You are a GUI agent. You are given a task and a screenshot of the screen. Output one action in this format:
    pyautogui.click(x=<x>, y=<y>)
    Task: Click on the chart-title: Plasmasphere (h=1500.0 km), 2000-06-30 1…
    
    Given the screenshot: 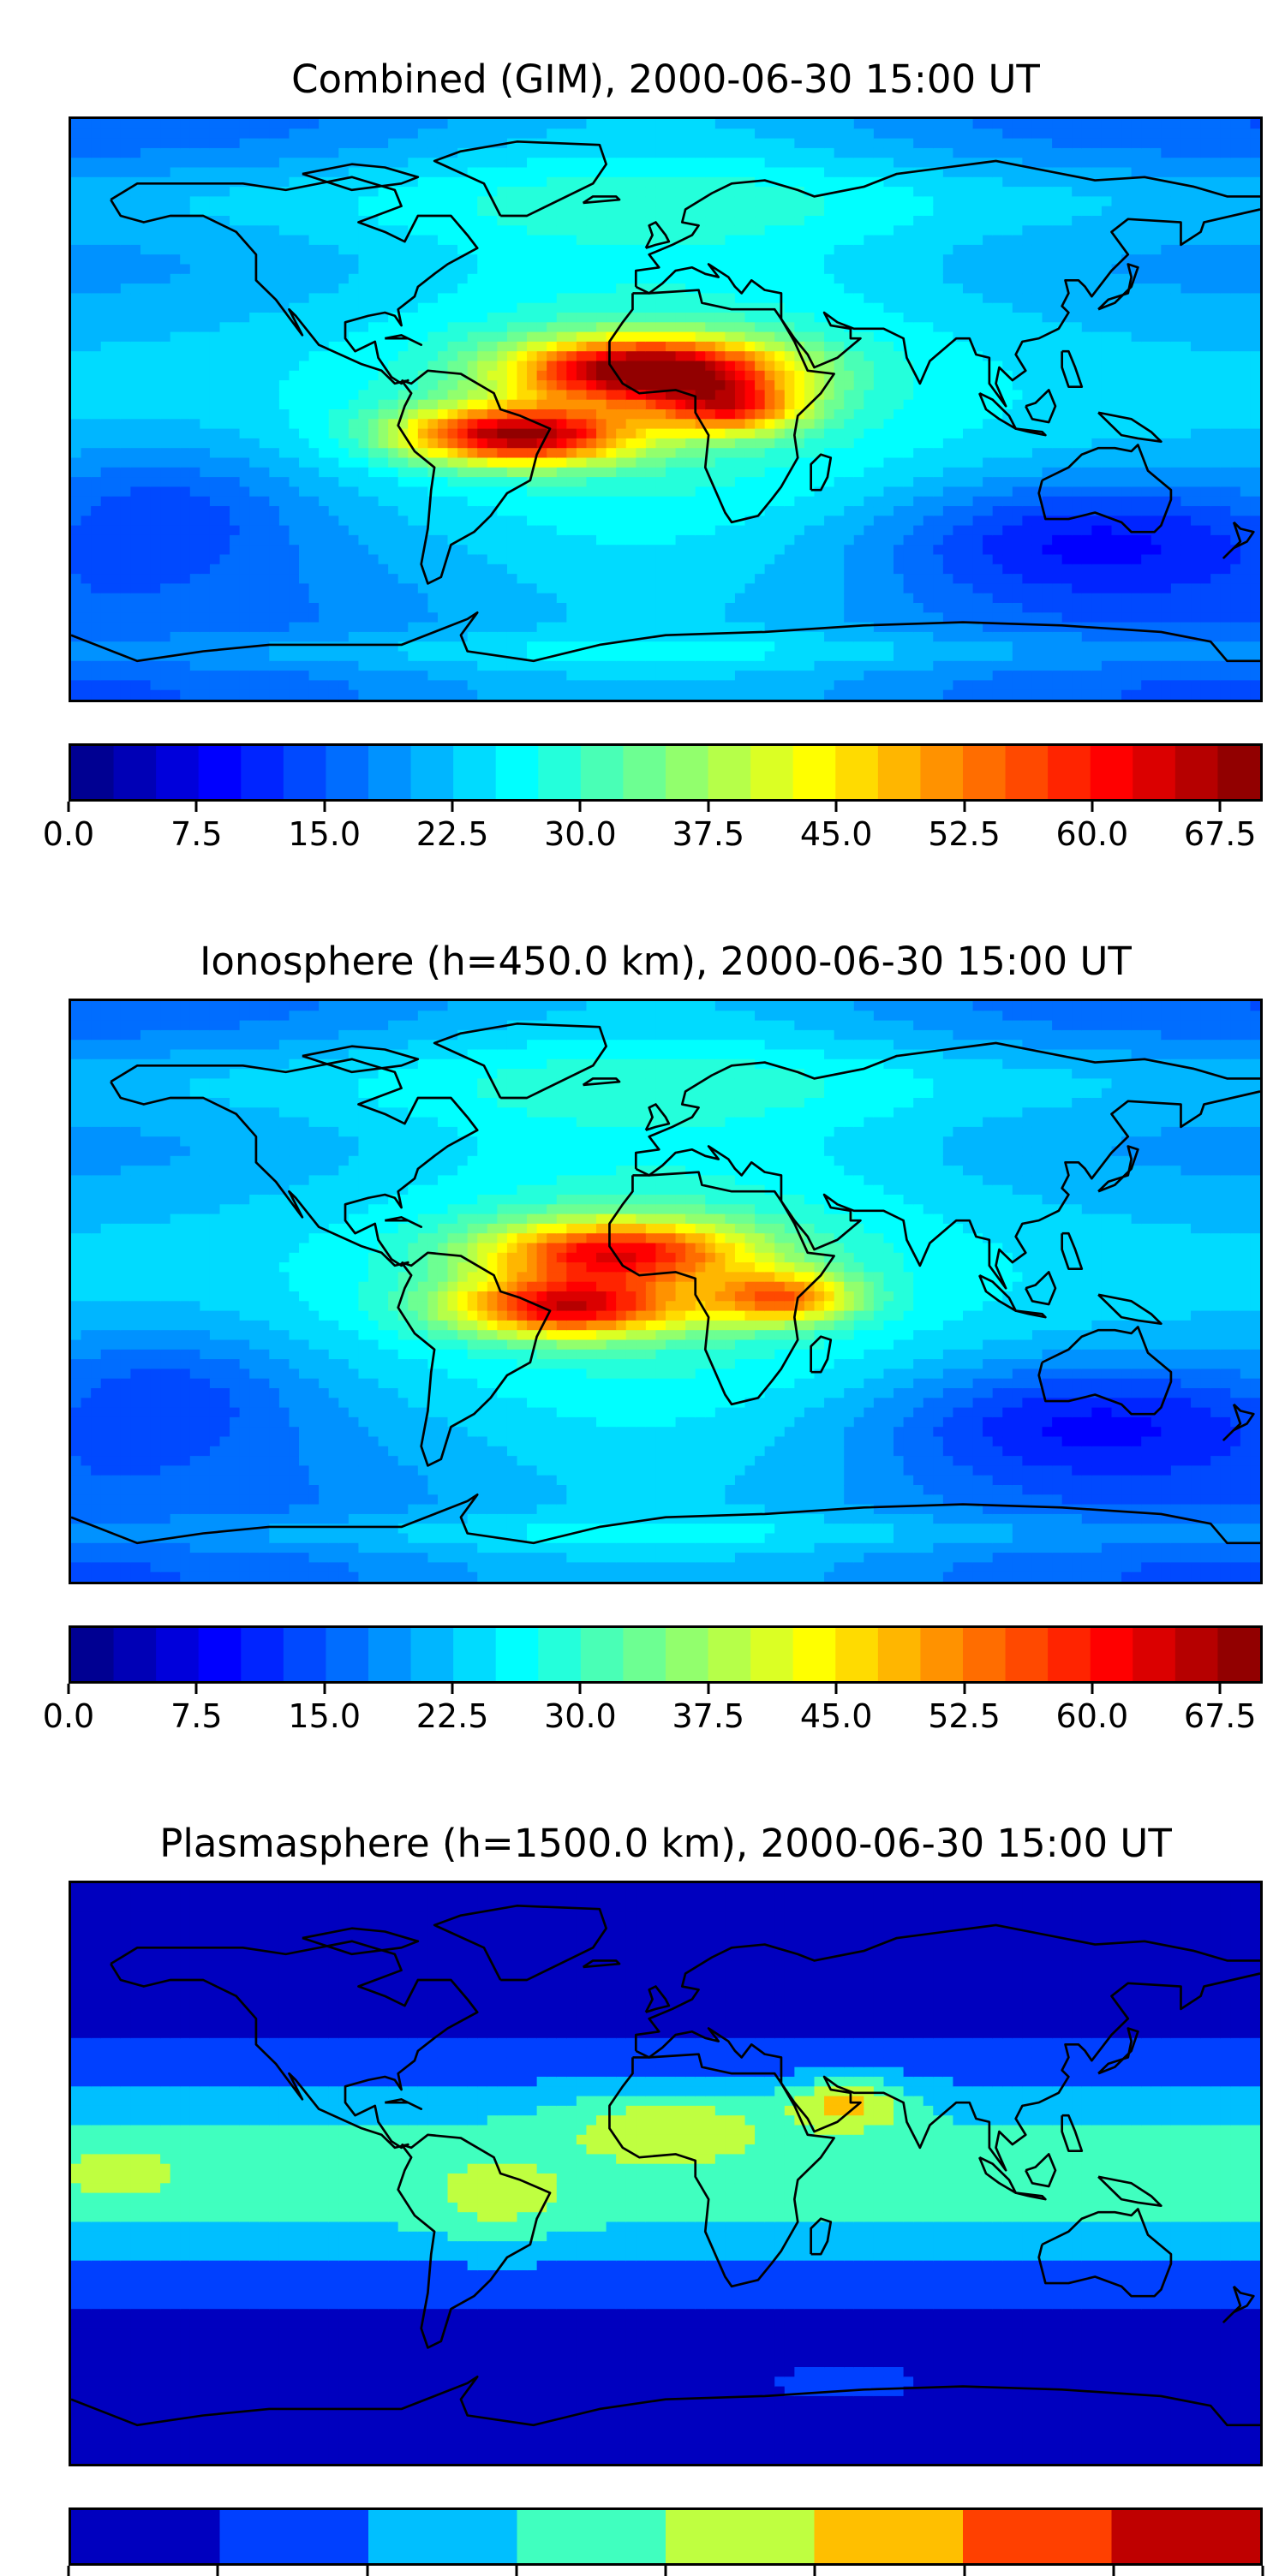 What is the action you would take?
    pyautogui.click(x=666, y=1844)
    